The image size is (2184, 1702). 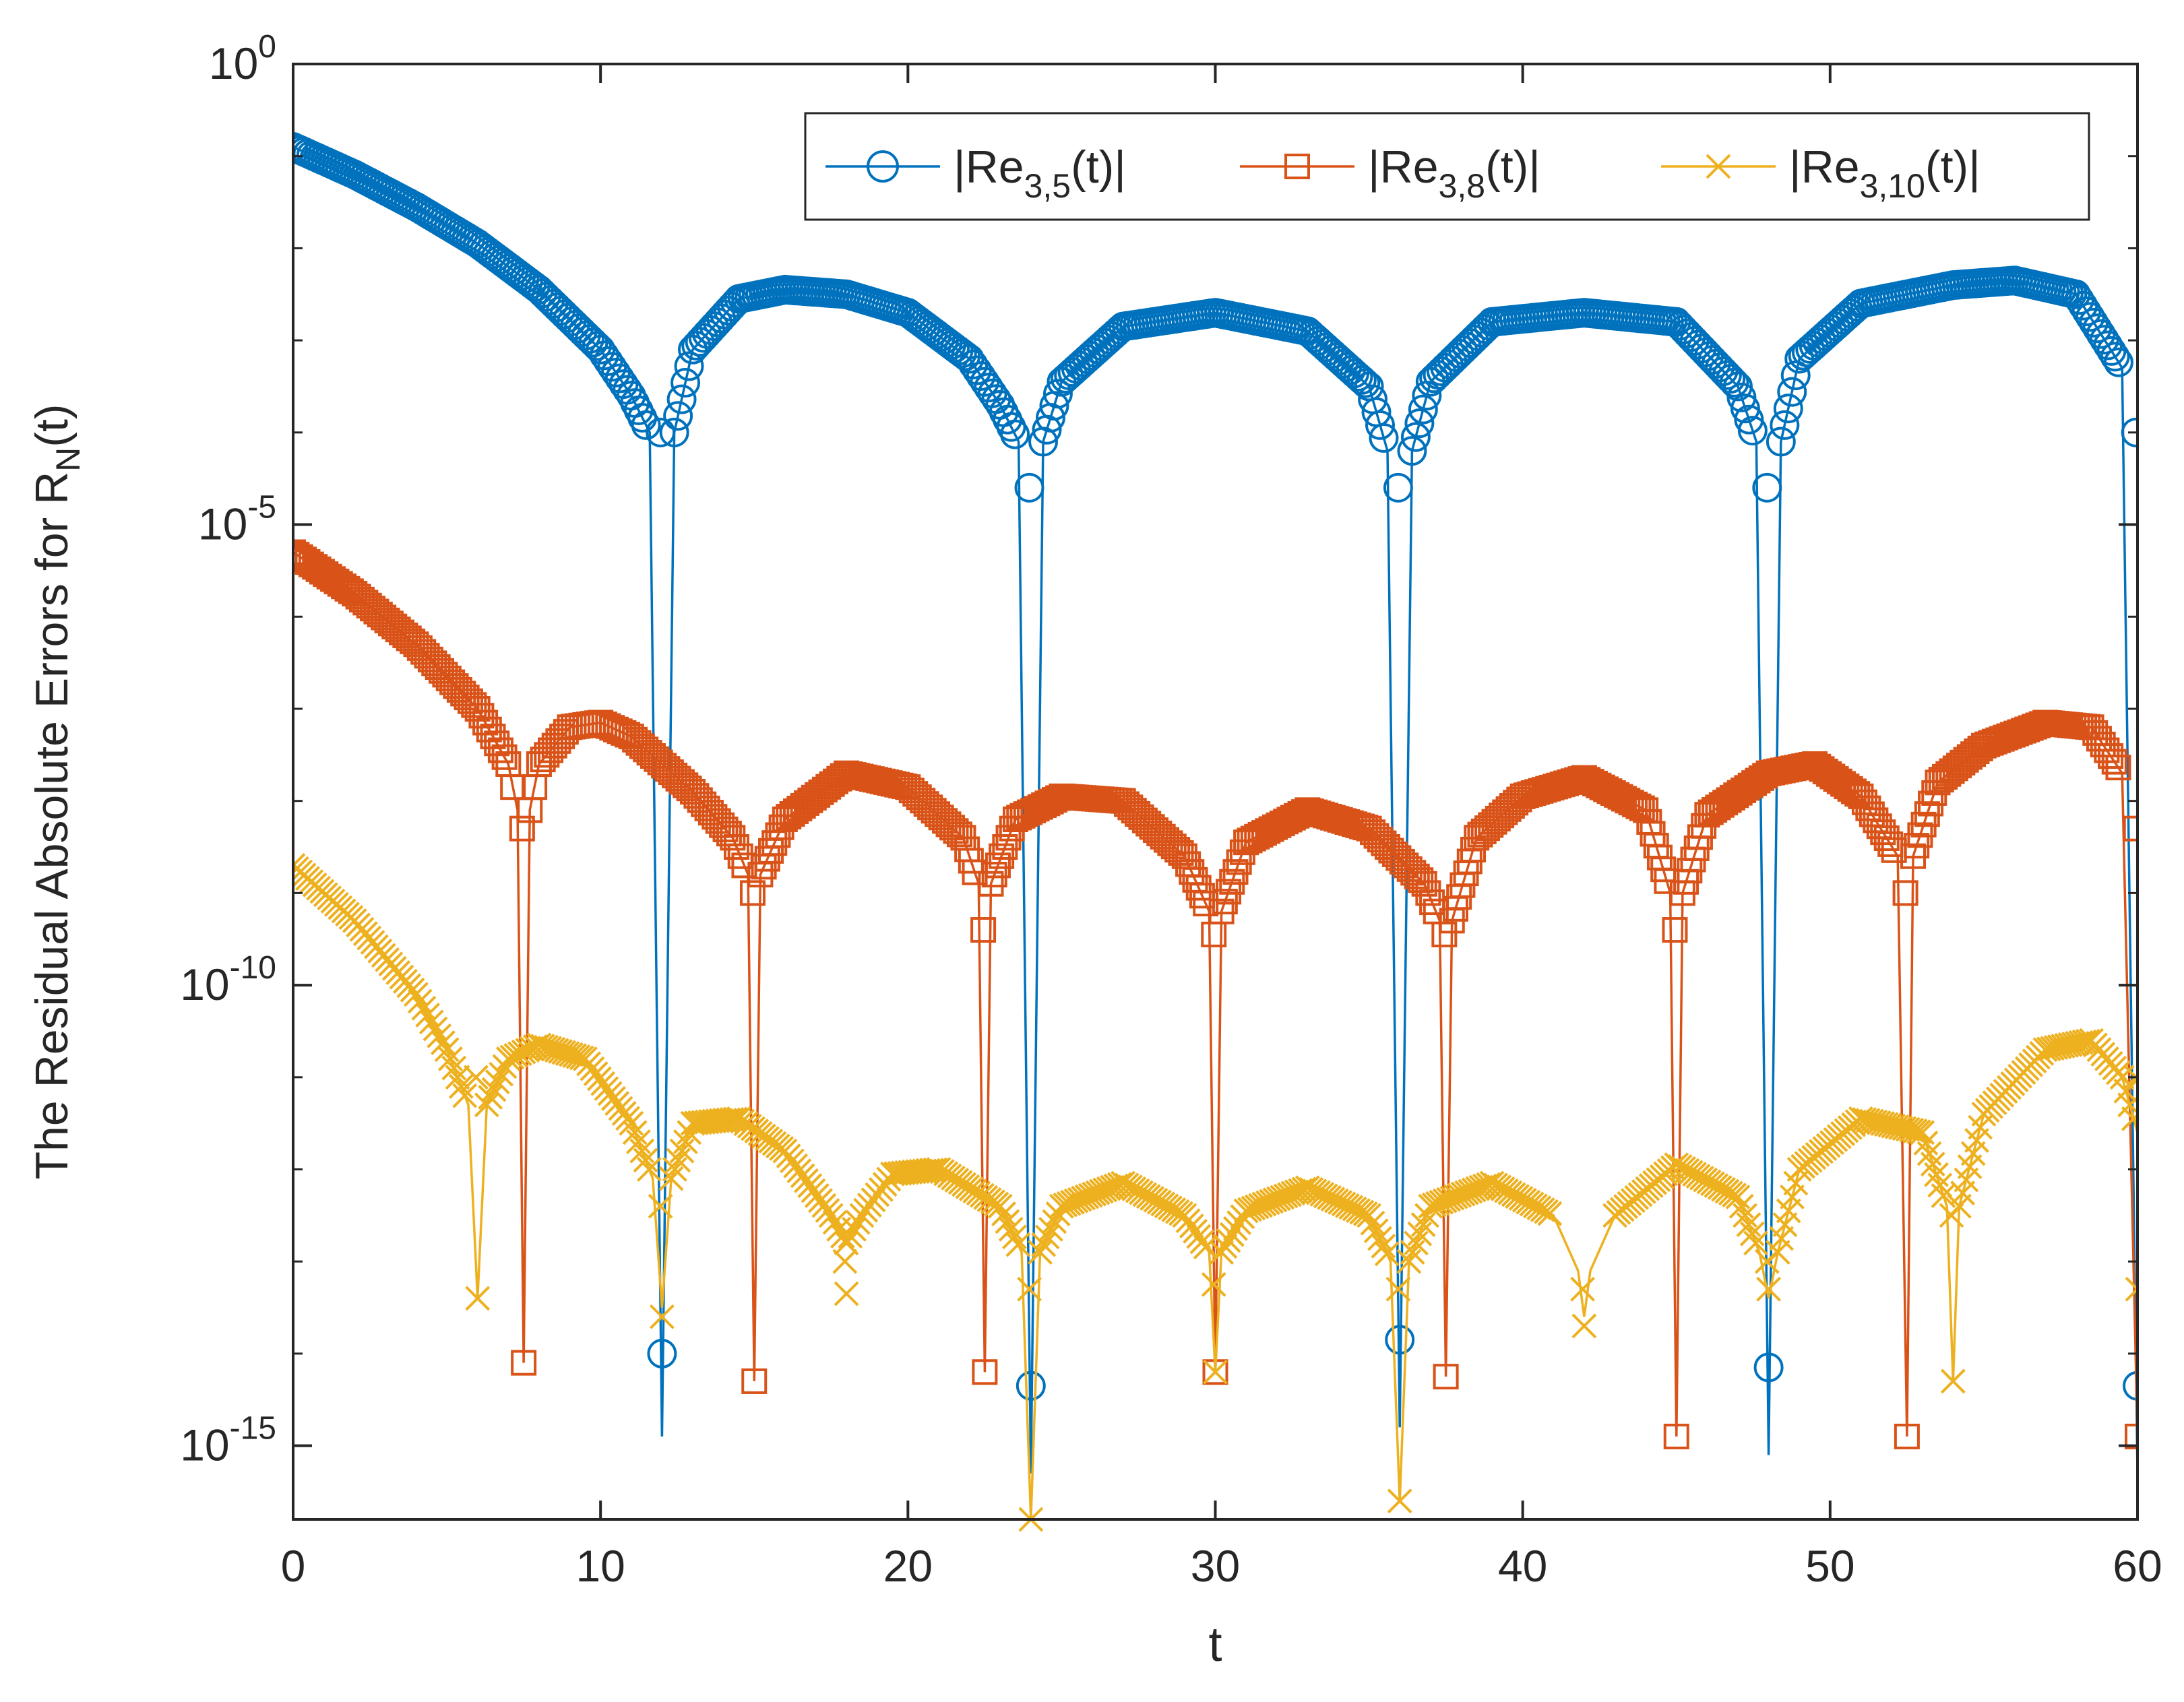 What do you see at coordinates (1829, 1566) in the screenshot?
I see `x-tick-label: 50` at bounding box center [1829, 1566].